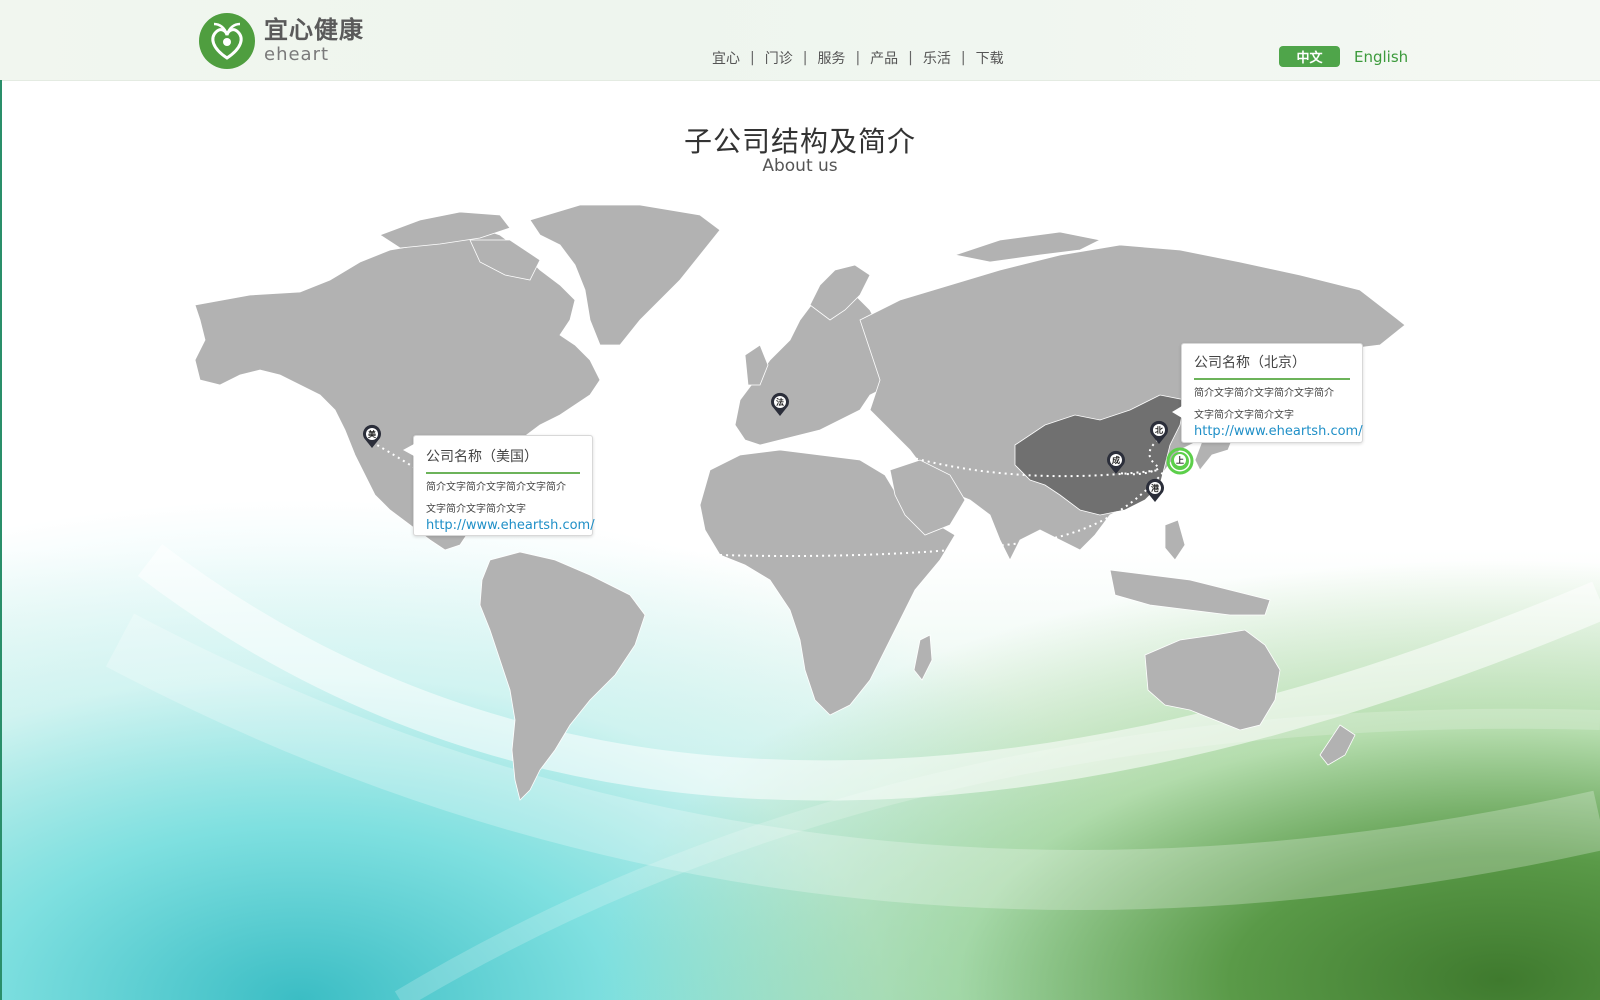 The width and height of the screenshot is (1600, 1000). What do you see at coordinates (799, 141) in the screenshot?
I see `page-title: 子公司结构及简介` at bounding box center [799, 141].